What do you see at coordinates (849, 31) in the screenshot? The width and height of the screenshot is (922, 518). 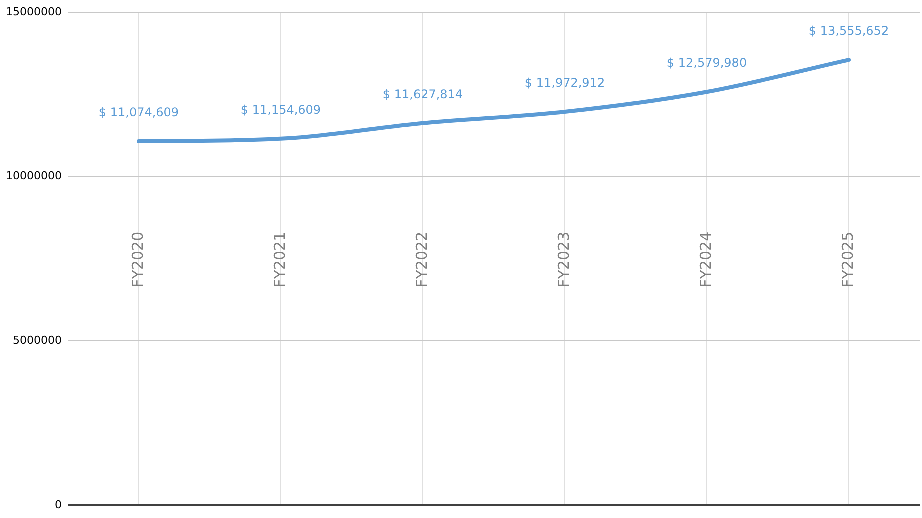 I see `text: $ 13,555,652` at bounding box center [849, 31].